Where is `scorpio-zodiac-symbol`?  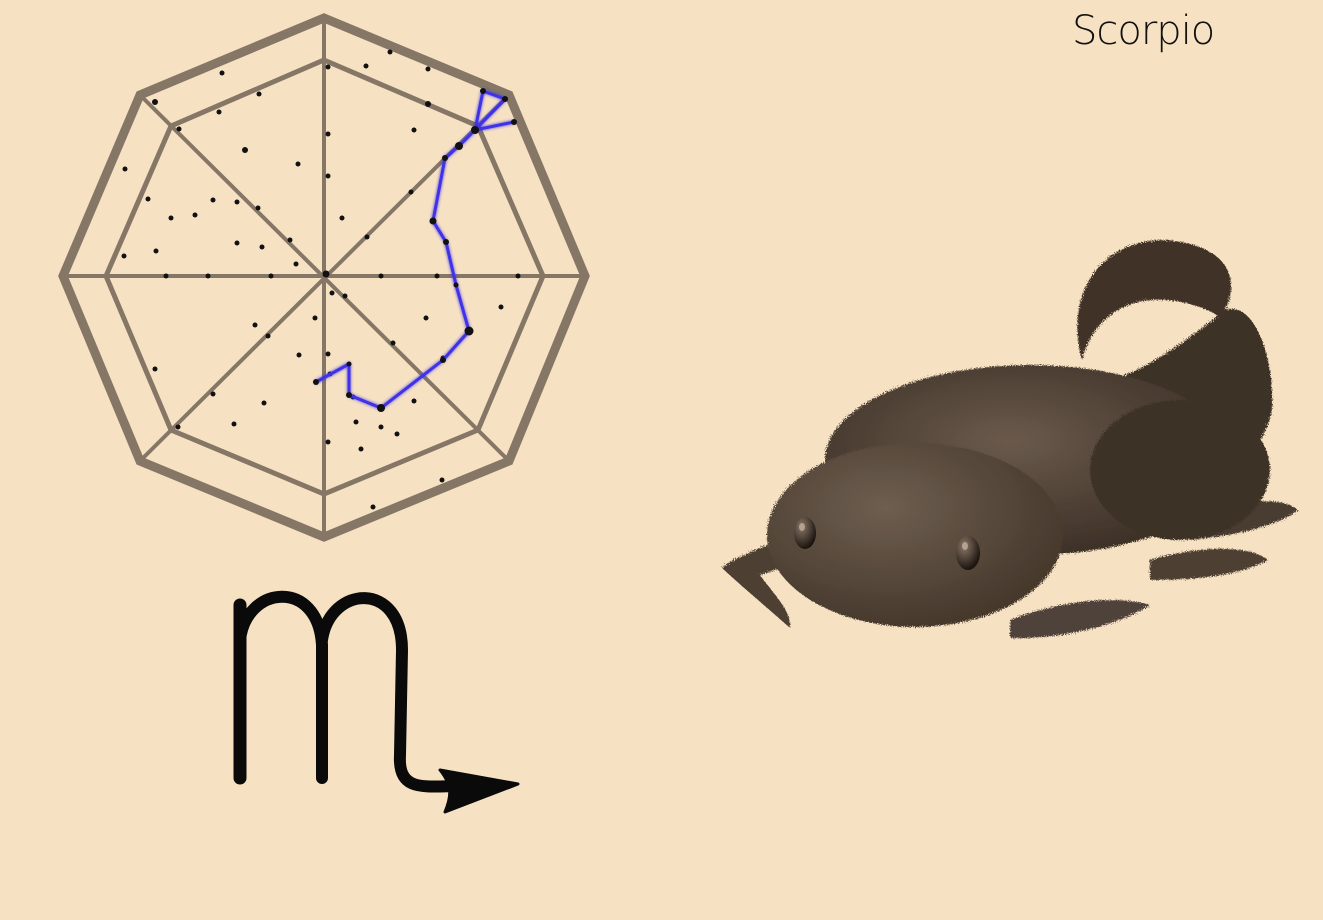 scorpio-zodiac-symbol is located at coordinates (376, 702).